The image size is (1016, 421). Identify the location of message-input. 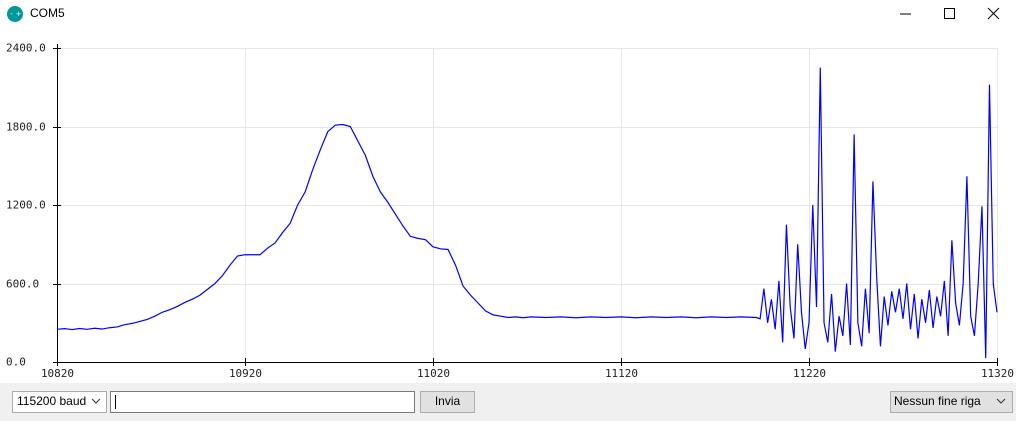
(262, 402).